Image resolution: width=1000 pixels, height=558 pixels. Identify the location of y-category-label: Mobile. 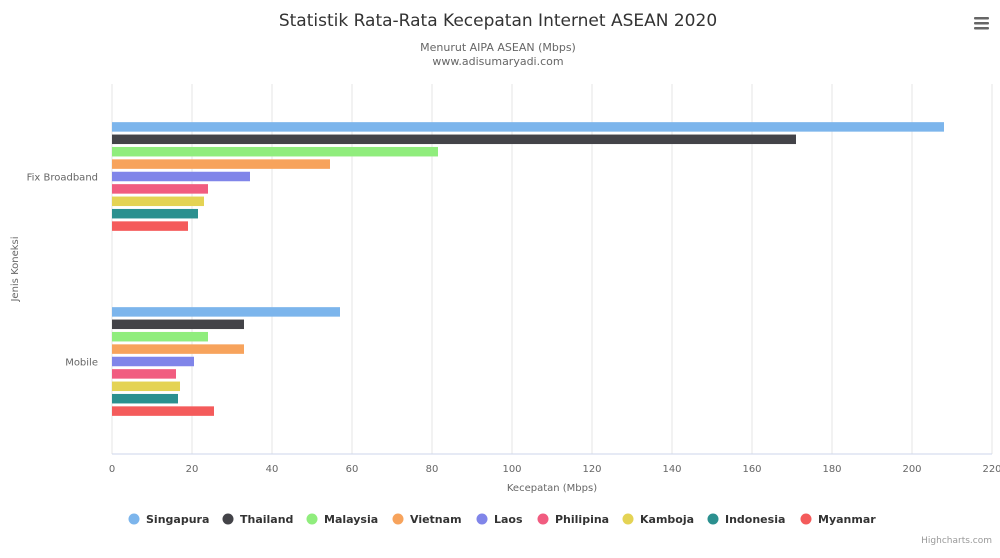
(81, 363).